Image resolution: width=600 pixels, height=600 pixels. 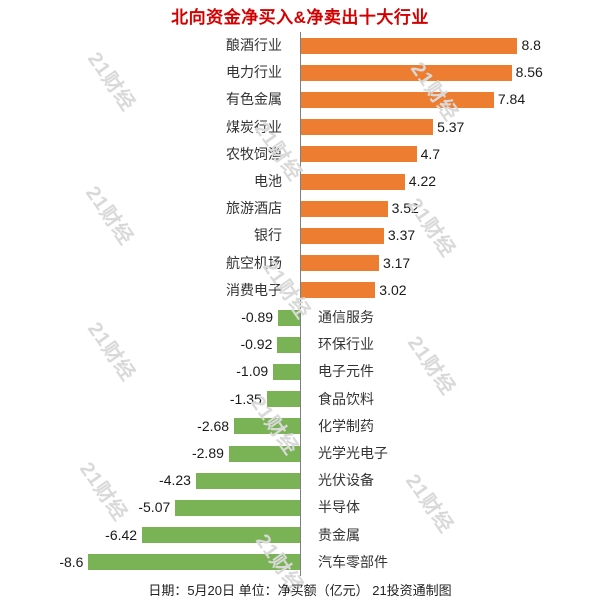 I want to click on category-label: 食品饮料, so click(x=346, y=398).